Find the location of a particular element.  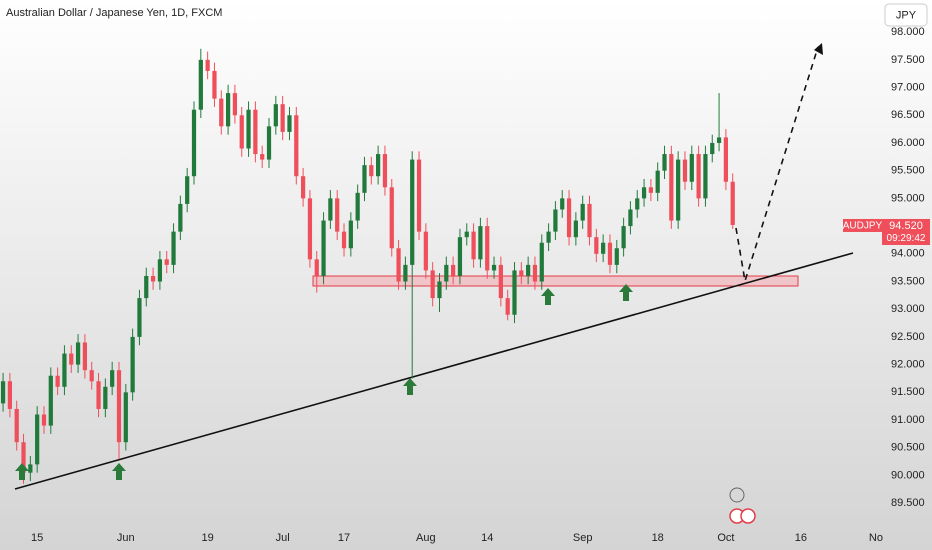

y-tick-label: 90.500 is located at coordinates (908, 448).